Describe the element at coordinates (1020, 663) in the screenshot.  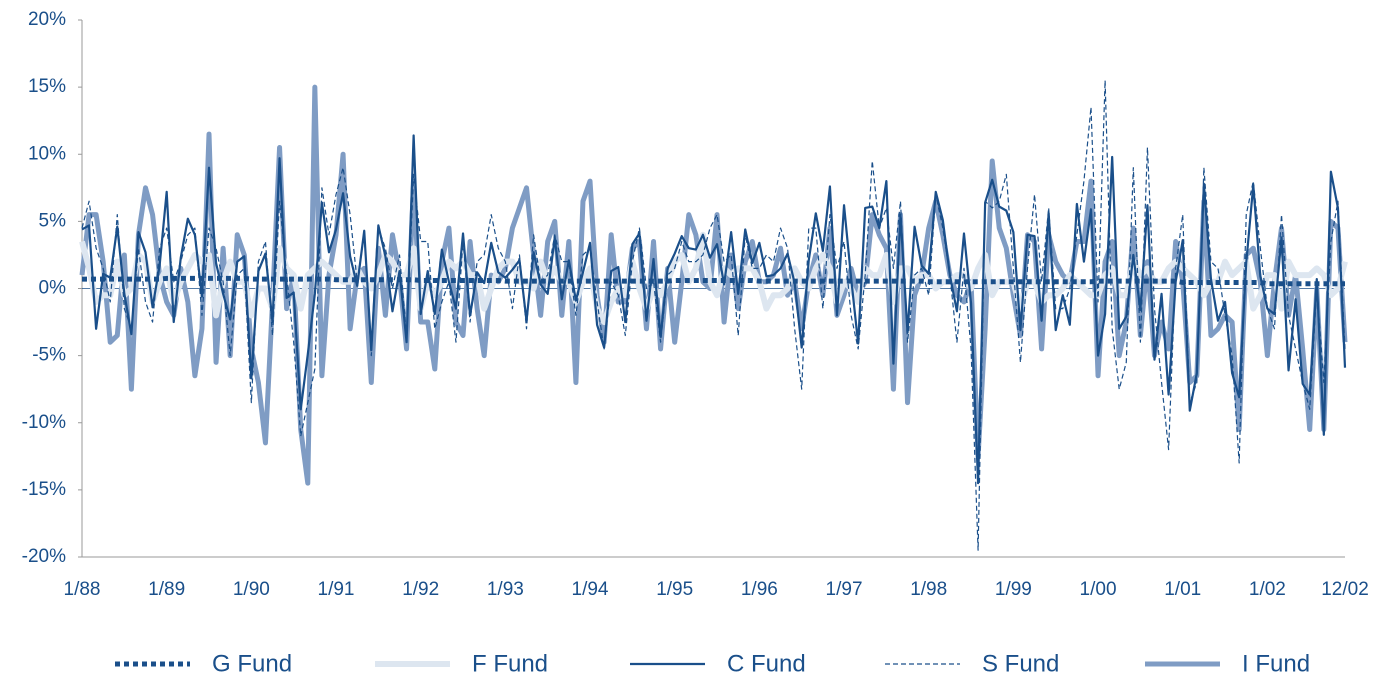
I see `legend-label: S Fund` at that location.